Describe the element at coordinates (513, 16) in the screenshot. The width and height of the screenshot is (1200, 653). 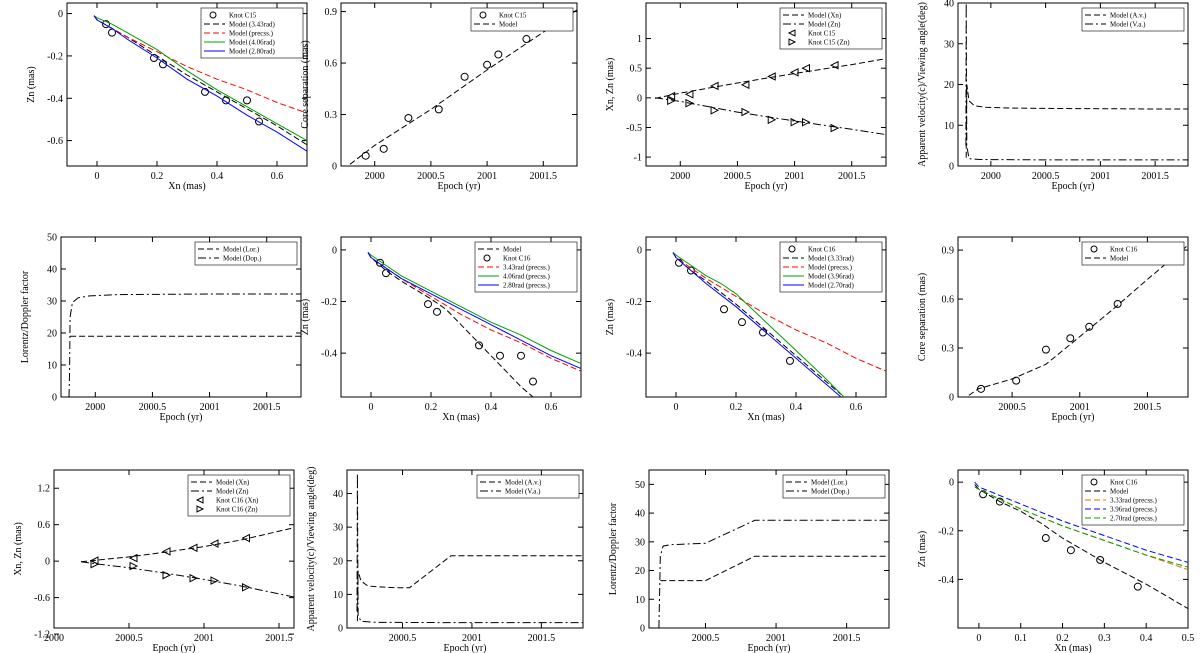
I see `legend-entry: Knot C15` at that location.